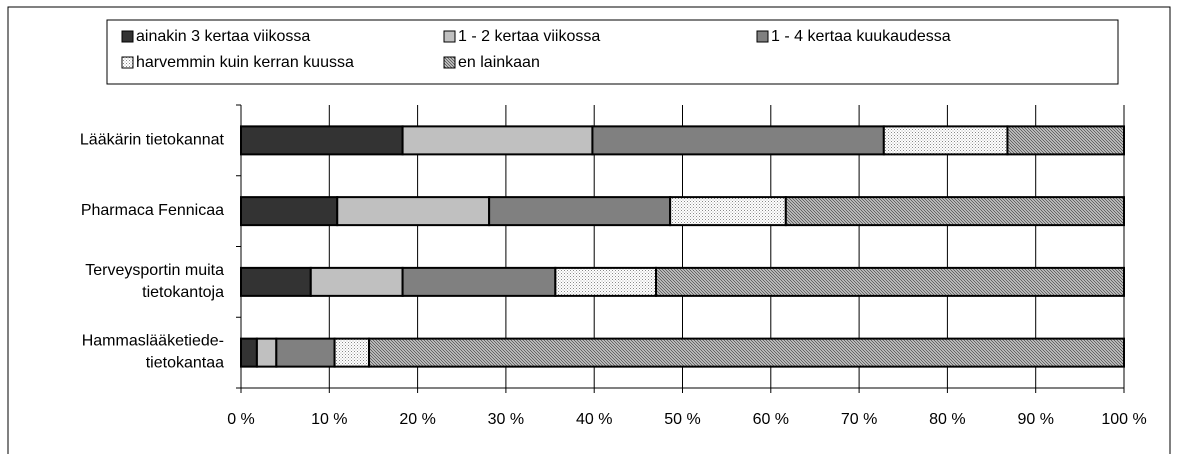 The width and height of the screenshot is (1178, 454). What do you see at coordinates (152, 210) in the screenshot?
I see `y-tick-label: Pharmaca Fennicaa` at bounding box center [152, 210].